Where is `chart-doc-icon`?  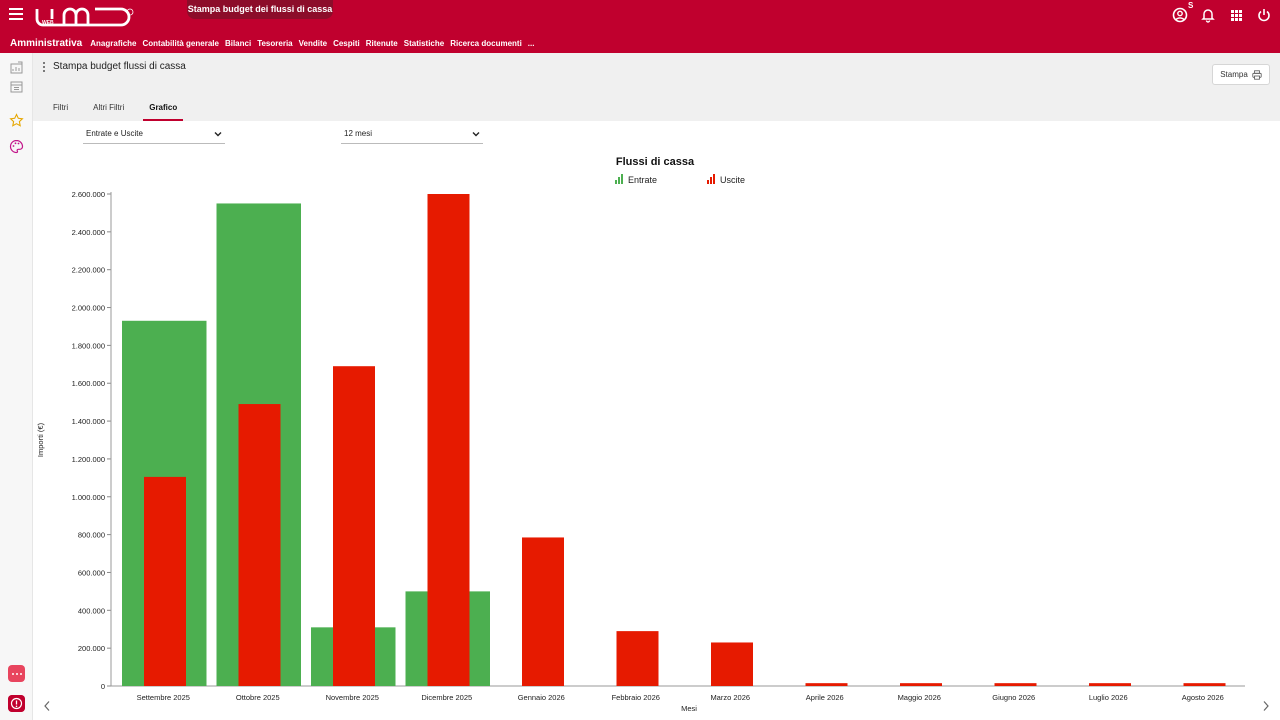
chart-doc-icon is located at coordinates (16, 67).